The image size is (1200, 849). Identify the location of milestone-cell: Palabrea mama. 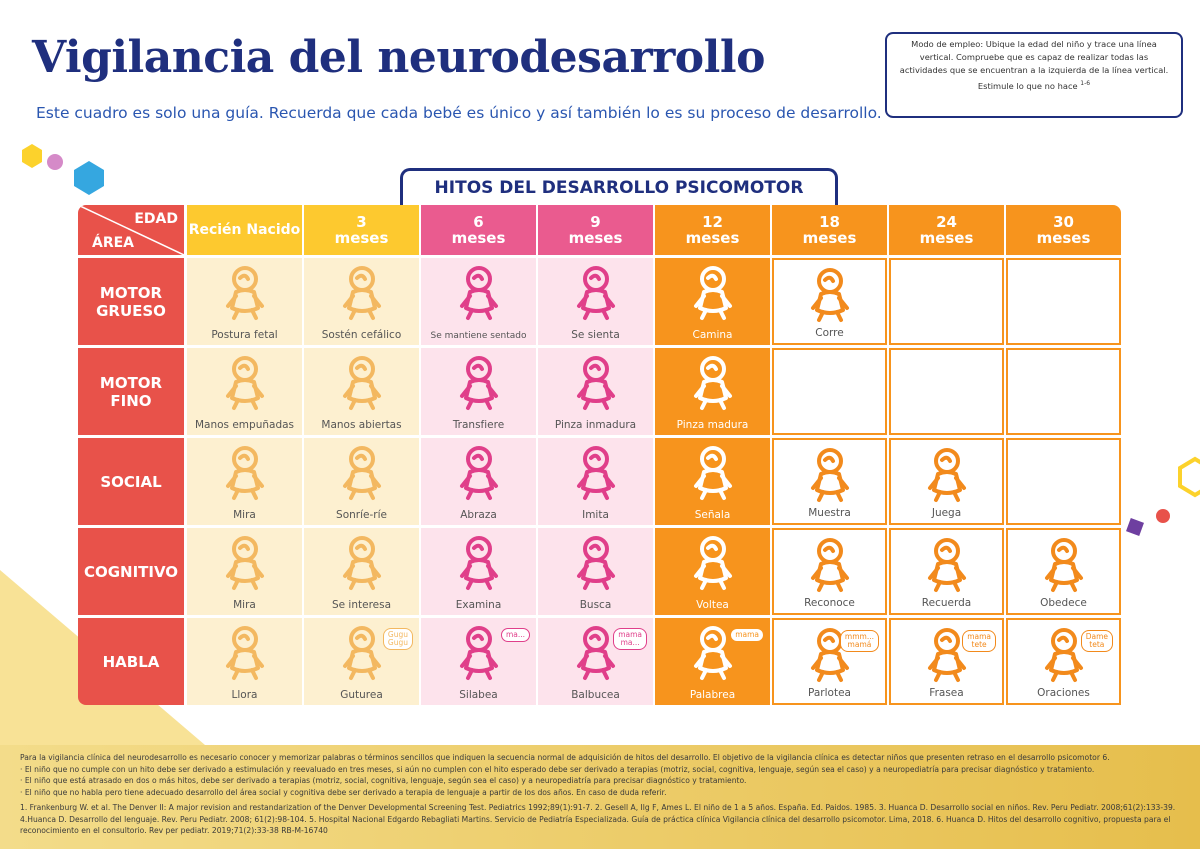
(712, 661).